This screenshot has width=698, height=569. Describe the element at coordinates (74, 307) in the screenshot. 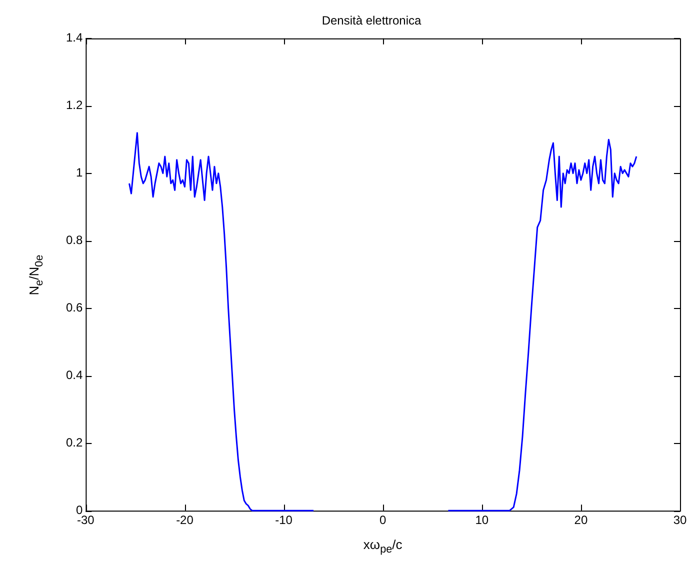

I see `y-tick-label: 0.6` at that location.